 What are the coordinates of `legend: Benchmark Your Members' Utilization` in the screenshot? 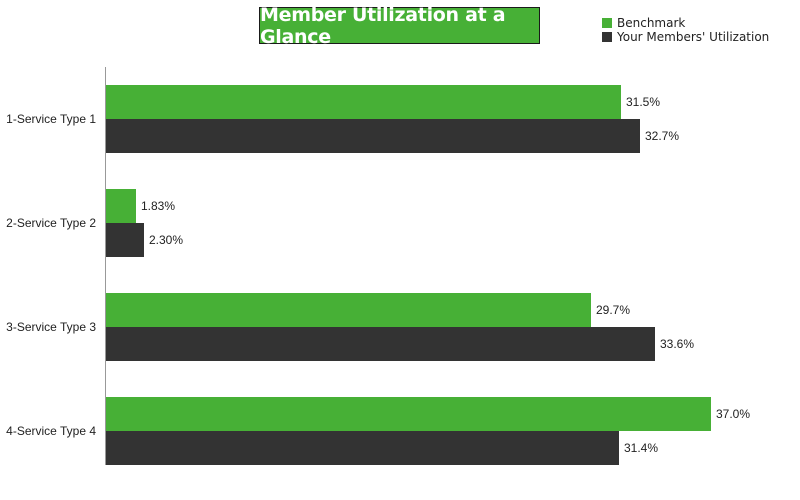 It's located at (685, 30).